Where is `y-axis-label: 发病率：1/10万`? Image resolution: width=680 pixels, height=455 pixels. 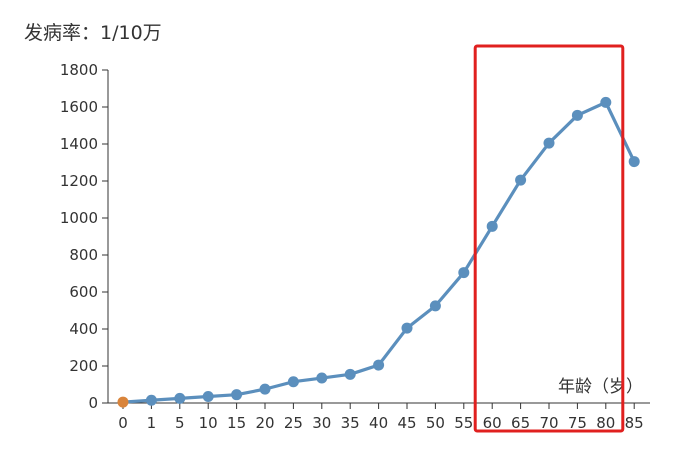 y-axis-label: 发病率：1/10万 is located at coordinates (93, 33).